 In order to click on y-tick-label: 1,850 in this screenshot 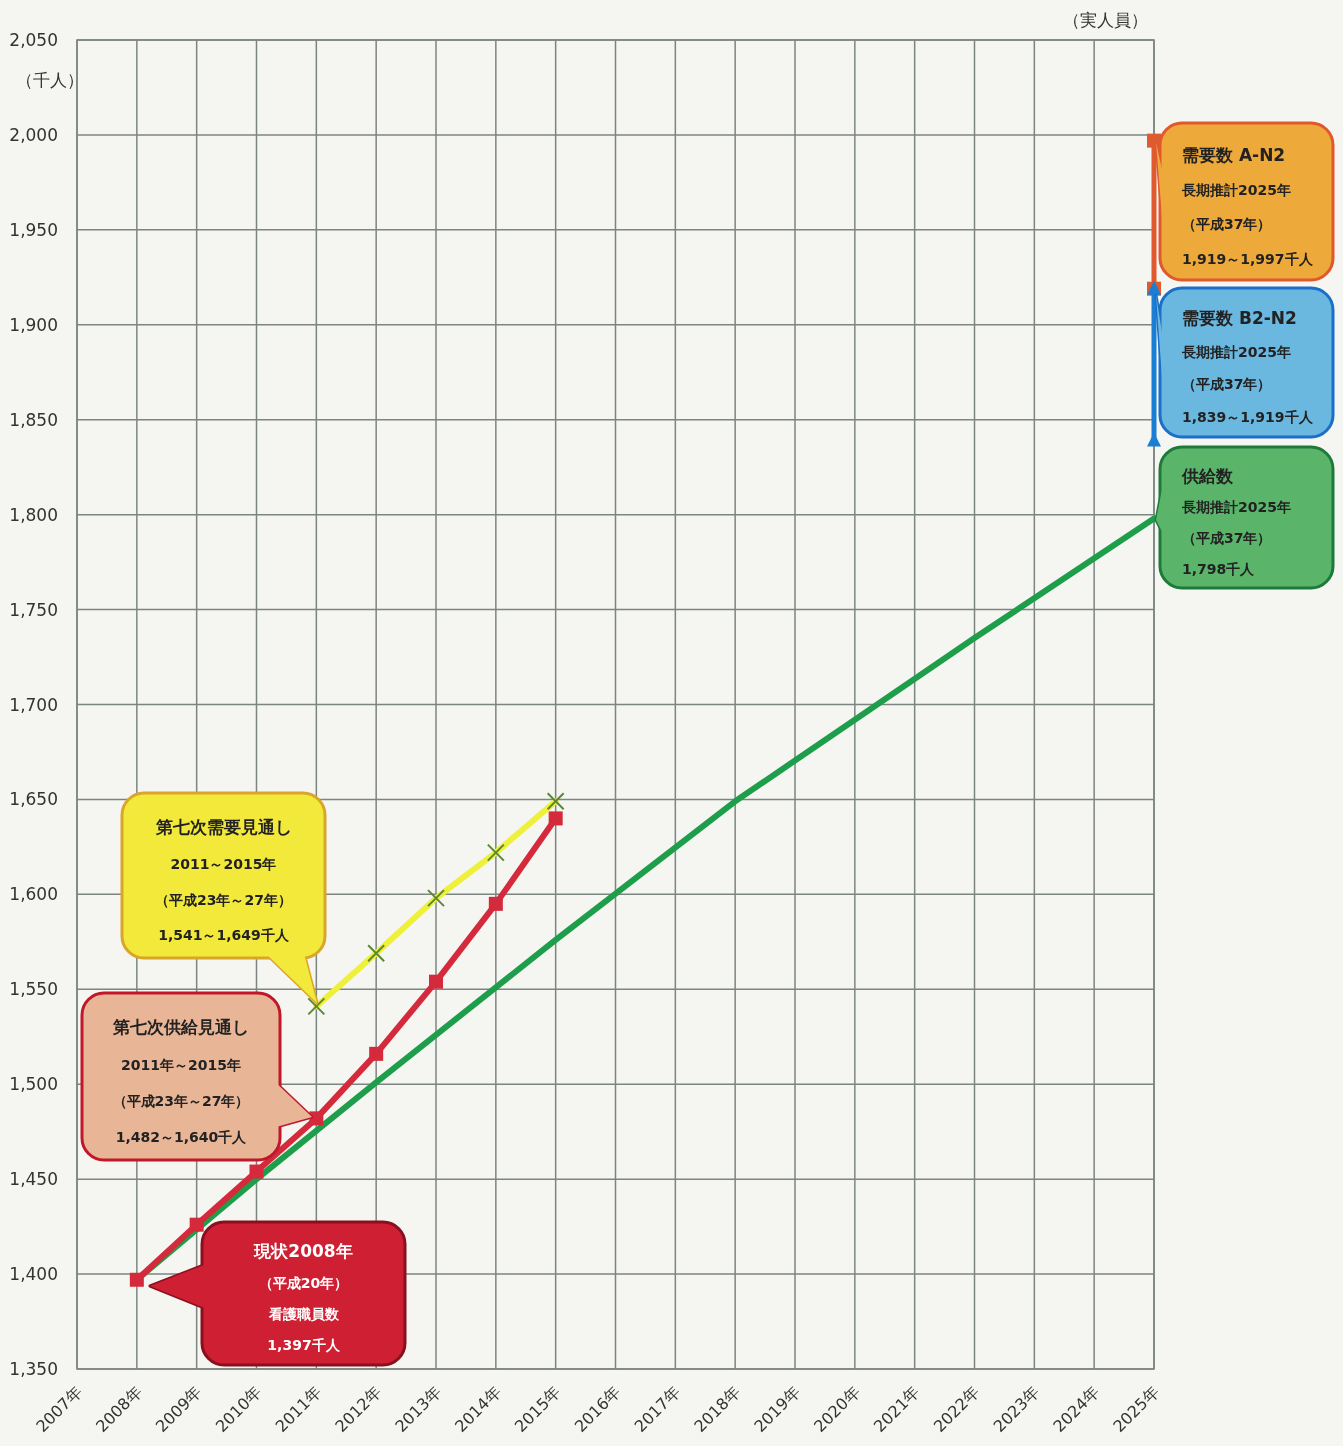, I will do `click(33, 419)`.